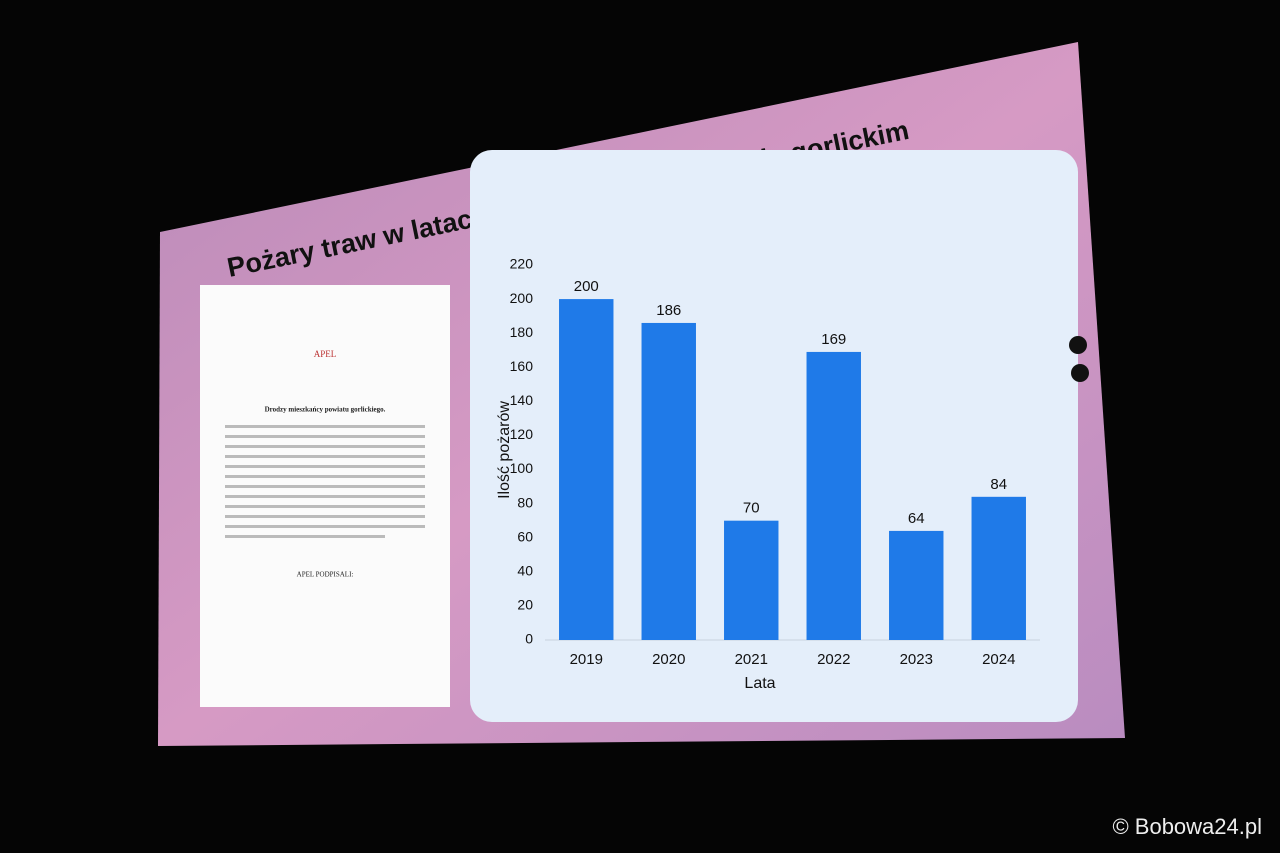 Image resolution: width=1280 pixels, height=853 pixels. Describe the element at coordinates (668, 659) in the screenshot. I see `x-tick-label: 2020` at that location.